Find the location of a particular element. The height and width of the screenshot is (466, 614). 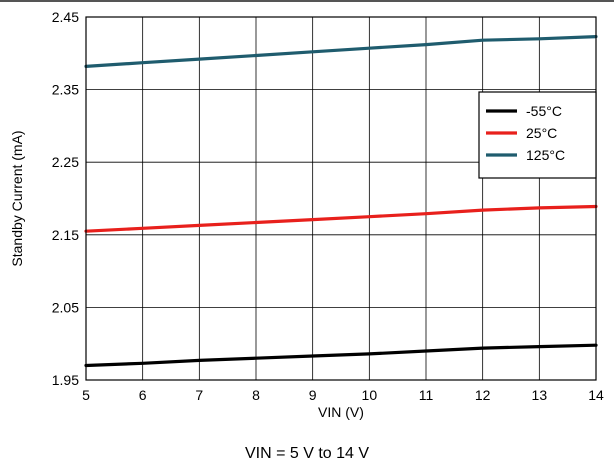

y-axis-label: Standby Current (mA) is located at coordinates (17, 198).